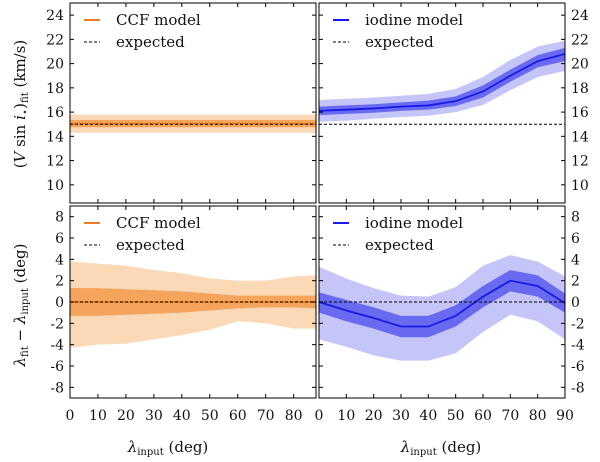 This screenshot has height=462, width=600. I want to click on xlabel-right: λinput (deg), so click(441, 448).